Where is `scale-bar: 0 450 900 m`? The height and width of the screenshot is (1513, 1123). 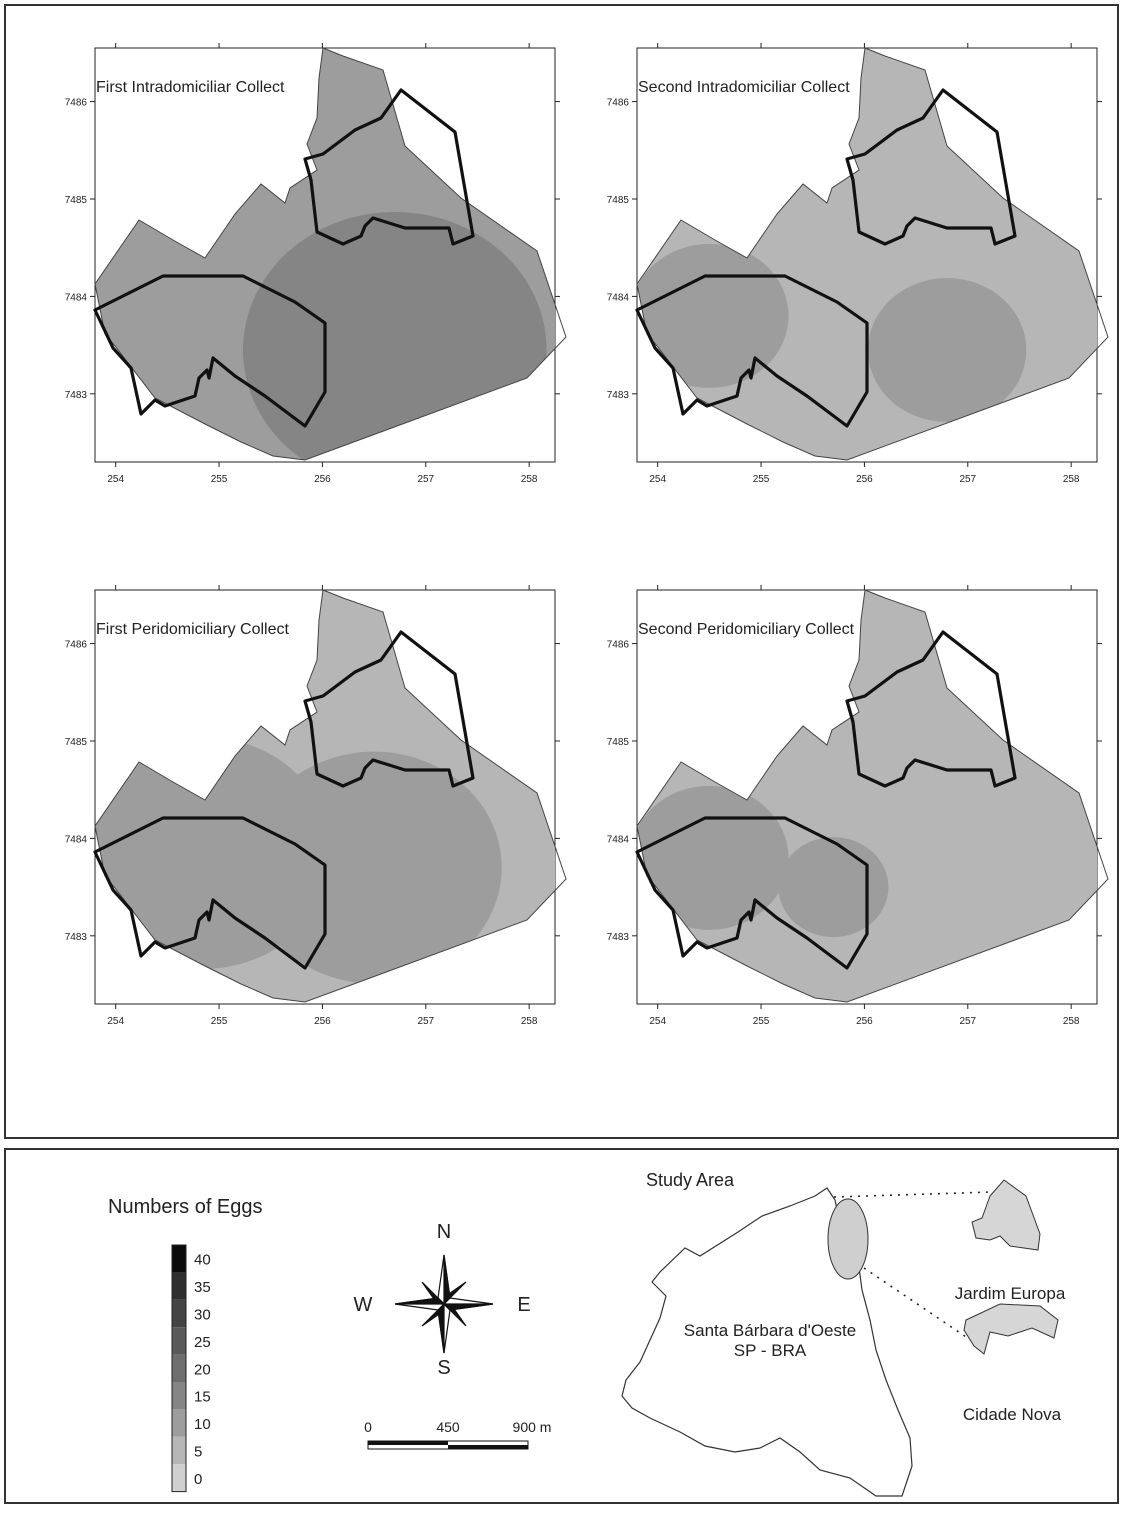 scale-bar: 0 450 900 m is located at coordinates (458, 1434).